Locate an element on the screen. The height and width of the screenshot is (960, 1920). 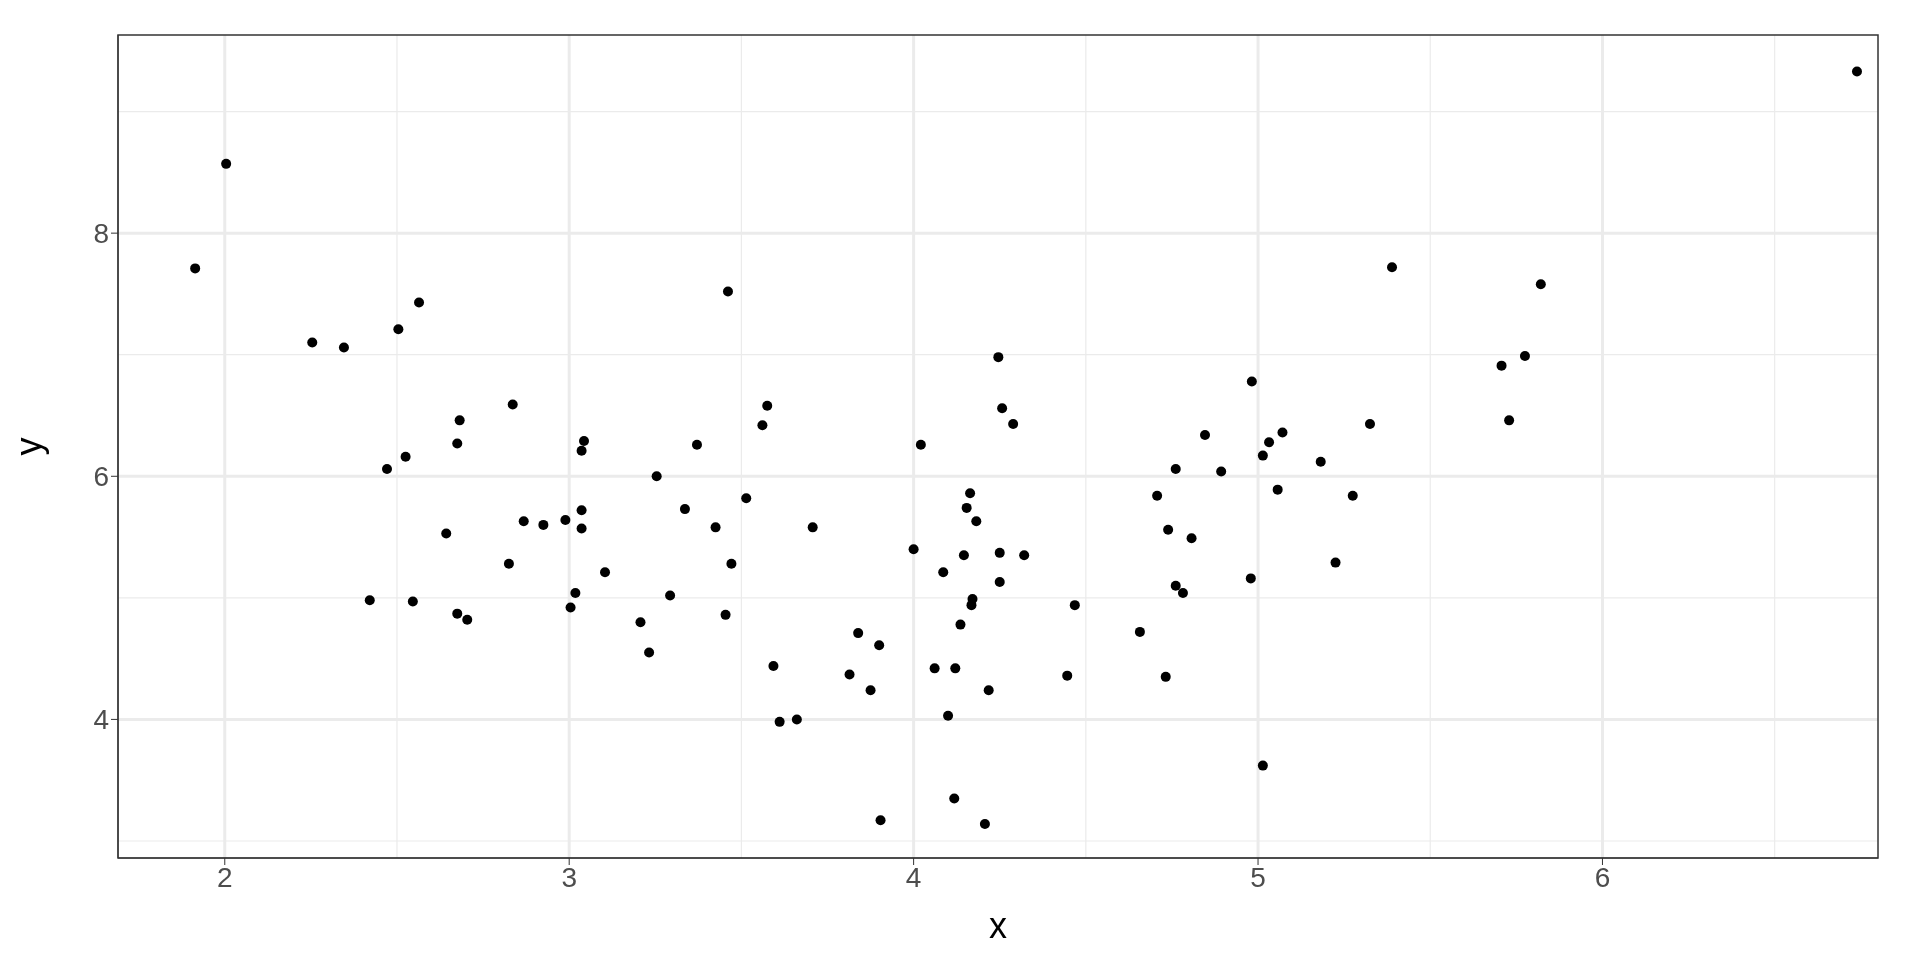
y-tick-label: 6 is located at coordinates (101, 477).